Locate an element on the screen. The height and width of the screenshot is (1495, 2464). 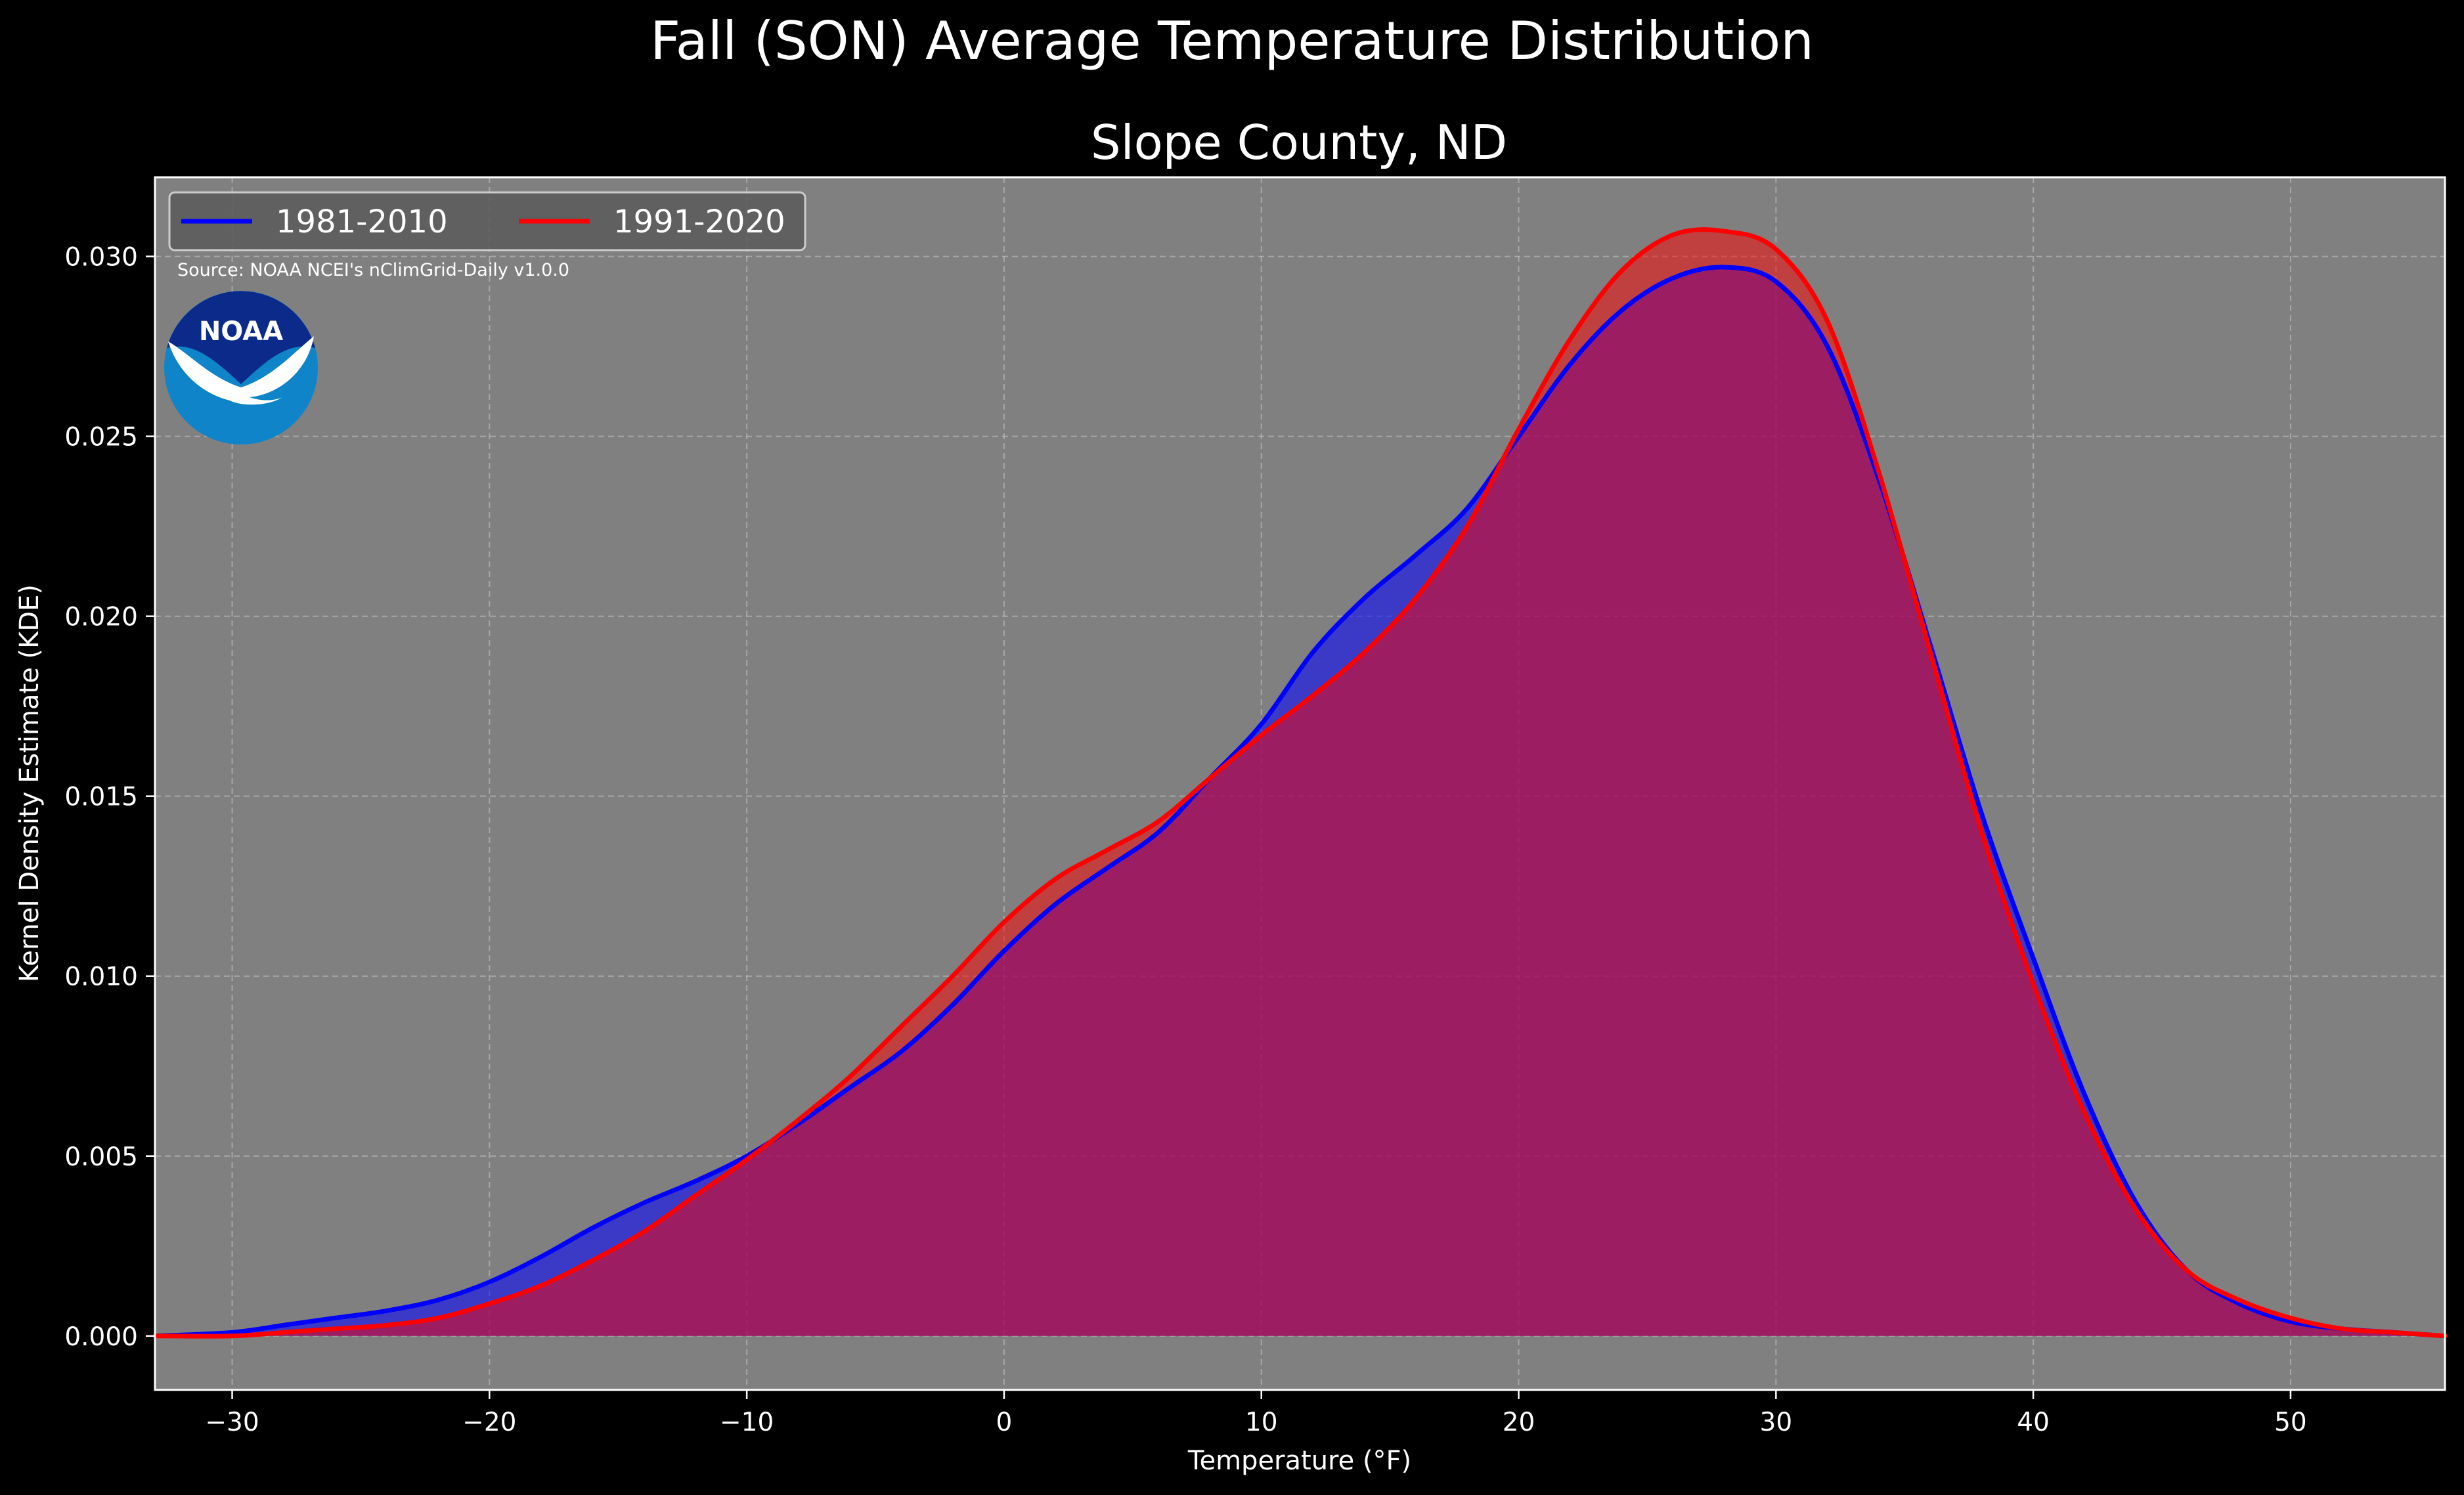
legend-label-1981-2010: 1981-2010 is located at coordinates (362, 222).